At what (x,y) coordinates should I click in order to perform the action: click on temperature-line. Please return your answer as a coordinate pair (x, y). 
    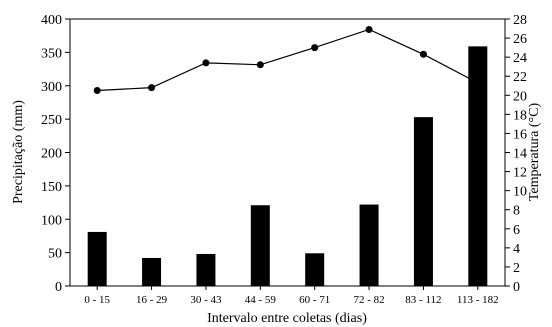
    Looking at the image, I should click on (288, 60).